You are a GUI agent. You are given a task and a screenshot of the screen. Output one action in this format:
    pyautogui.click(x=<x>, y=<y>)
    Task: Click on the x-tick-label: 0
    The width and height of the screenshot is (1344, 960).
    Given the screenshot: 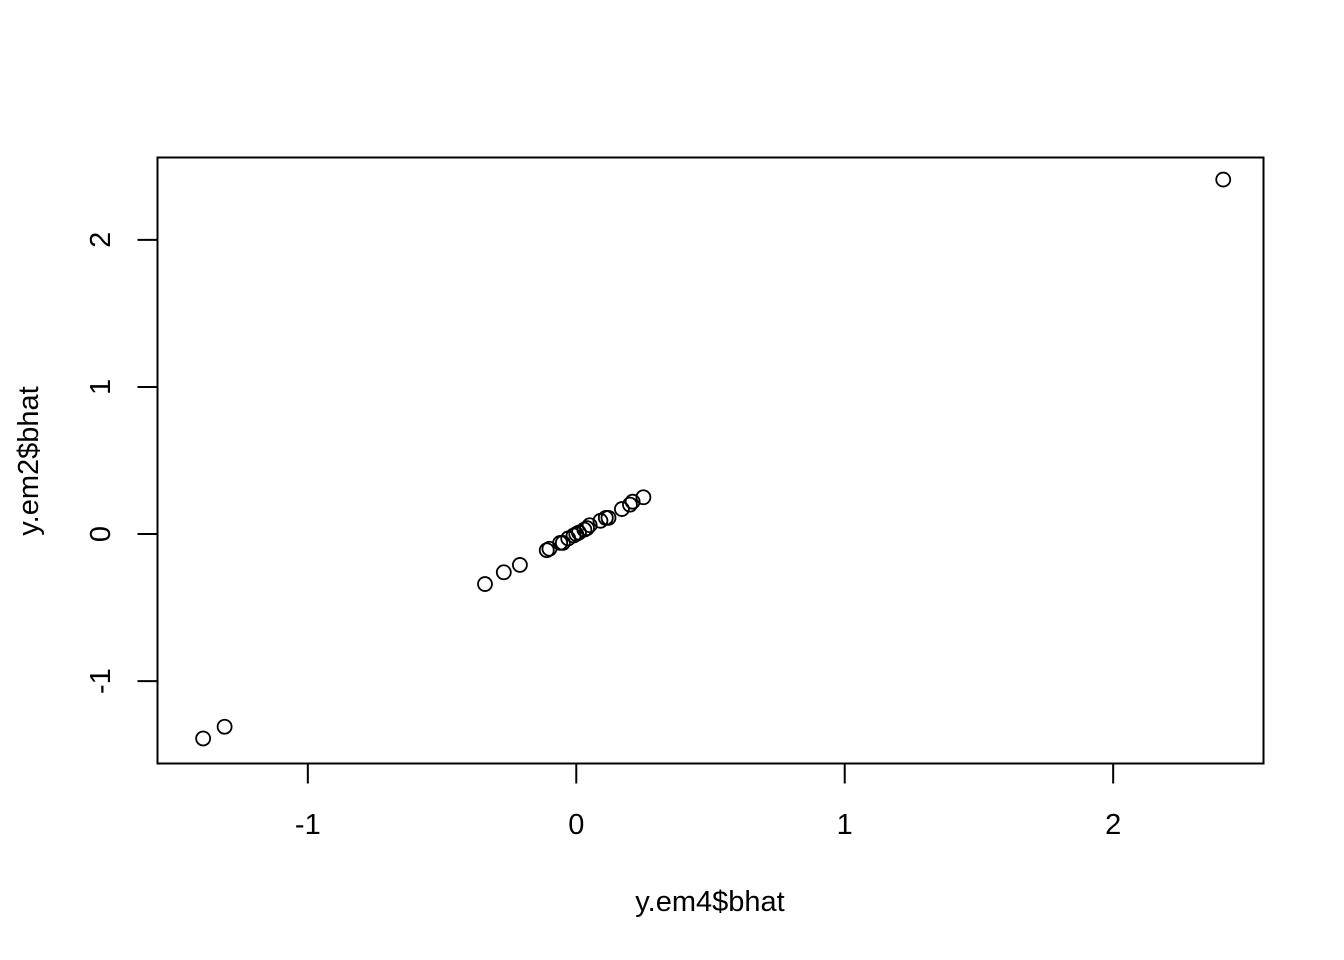 What is the action you would take?
    pyautogui.click(x=576, y=825)
    